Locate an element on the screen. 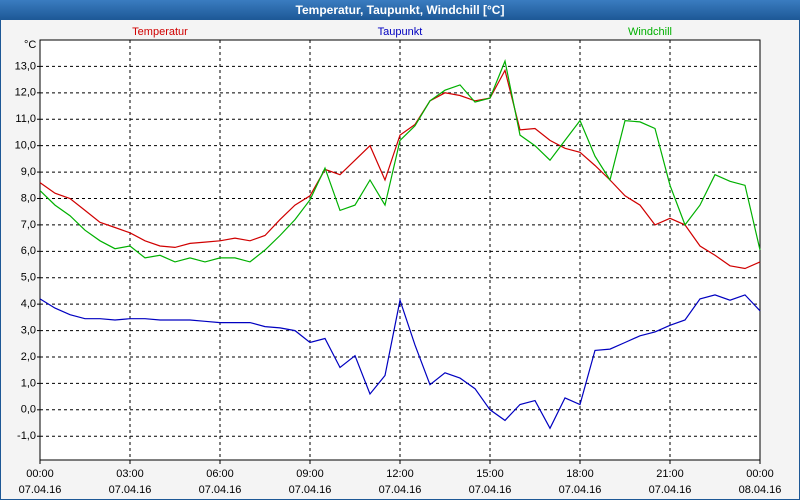  chart-title: Temperatur, Taupunkt, Windchill [°C] is located at coordinates (400, 10).